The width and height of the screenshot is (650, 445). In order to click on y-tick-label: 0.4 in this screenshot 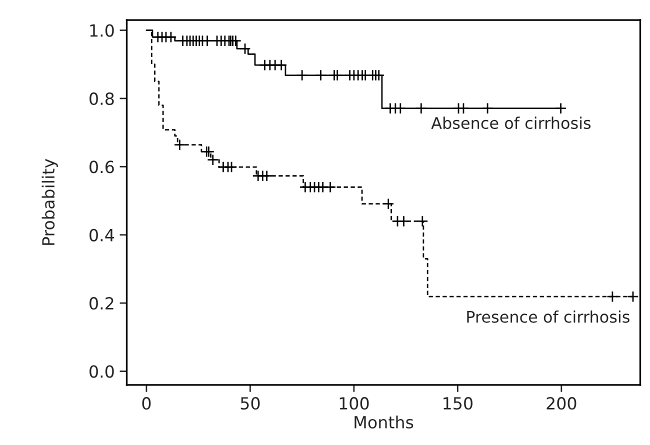, I will do `click(102, 235)`.